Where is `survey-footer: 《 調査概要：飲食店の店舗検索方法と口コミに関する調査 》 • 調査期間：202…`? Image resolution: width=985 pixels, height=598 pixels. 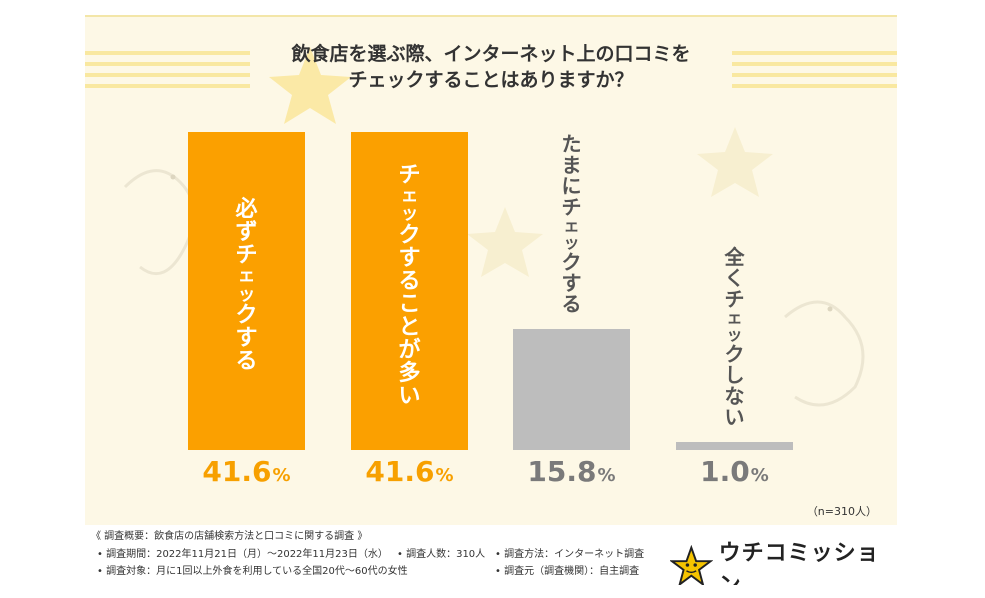 survey-footer: 《 調査概要：飲食店の店舗検索方法と口コミに関する調査 》 • 調査期間：202… is located at coordinates (491, 555).